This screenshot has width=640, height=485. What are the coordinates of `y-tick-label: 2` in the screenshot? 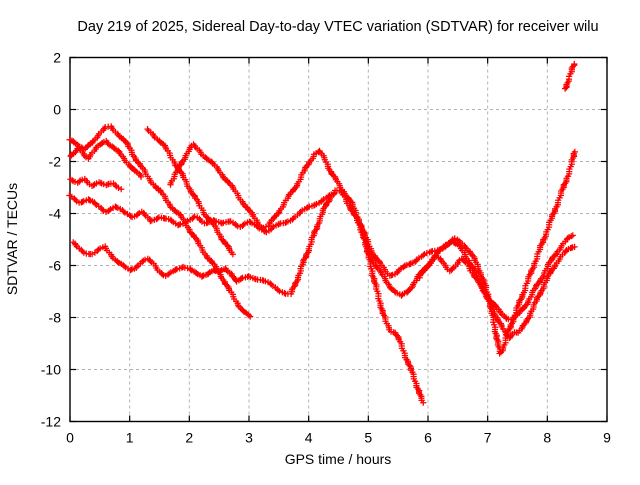 It's located at (57, 58).